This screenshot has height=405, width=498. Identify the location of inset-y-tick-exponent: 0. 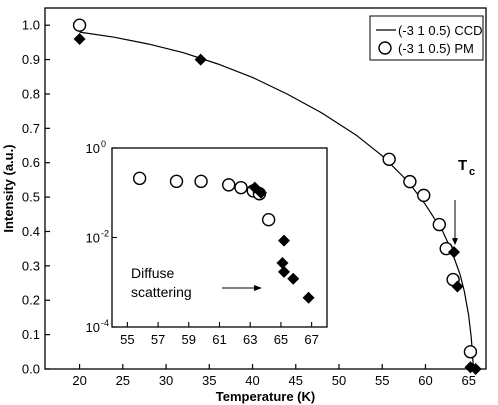
(103, 144).